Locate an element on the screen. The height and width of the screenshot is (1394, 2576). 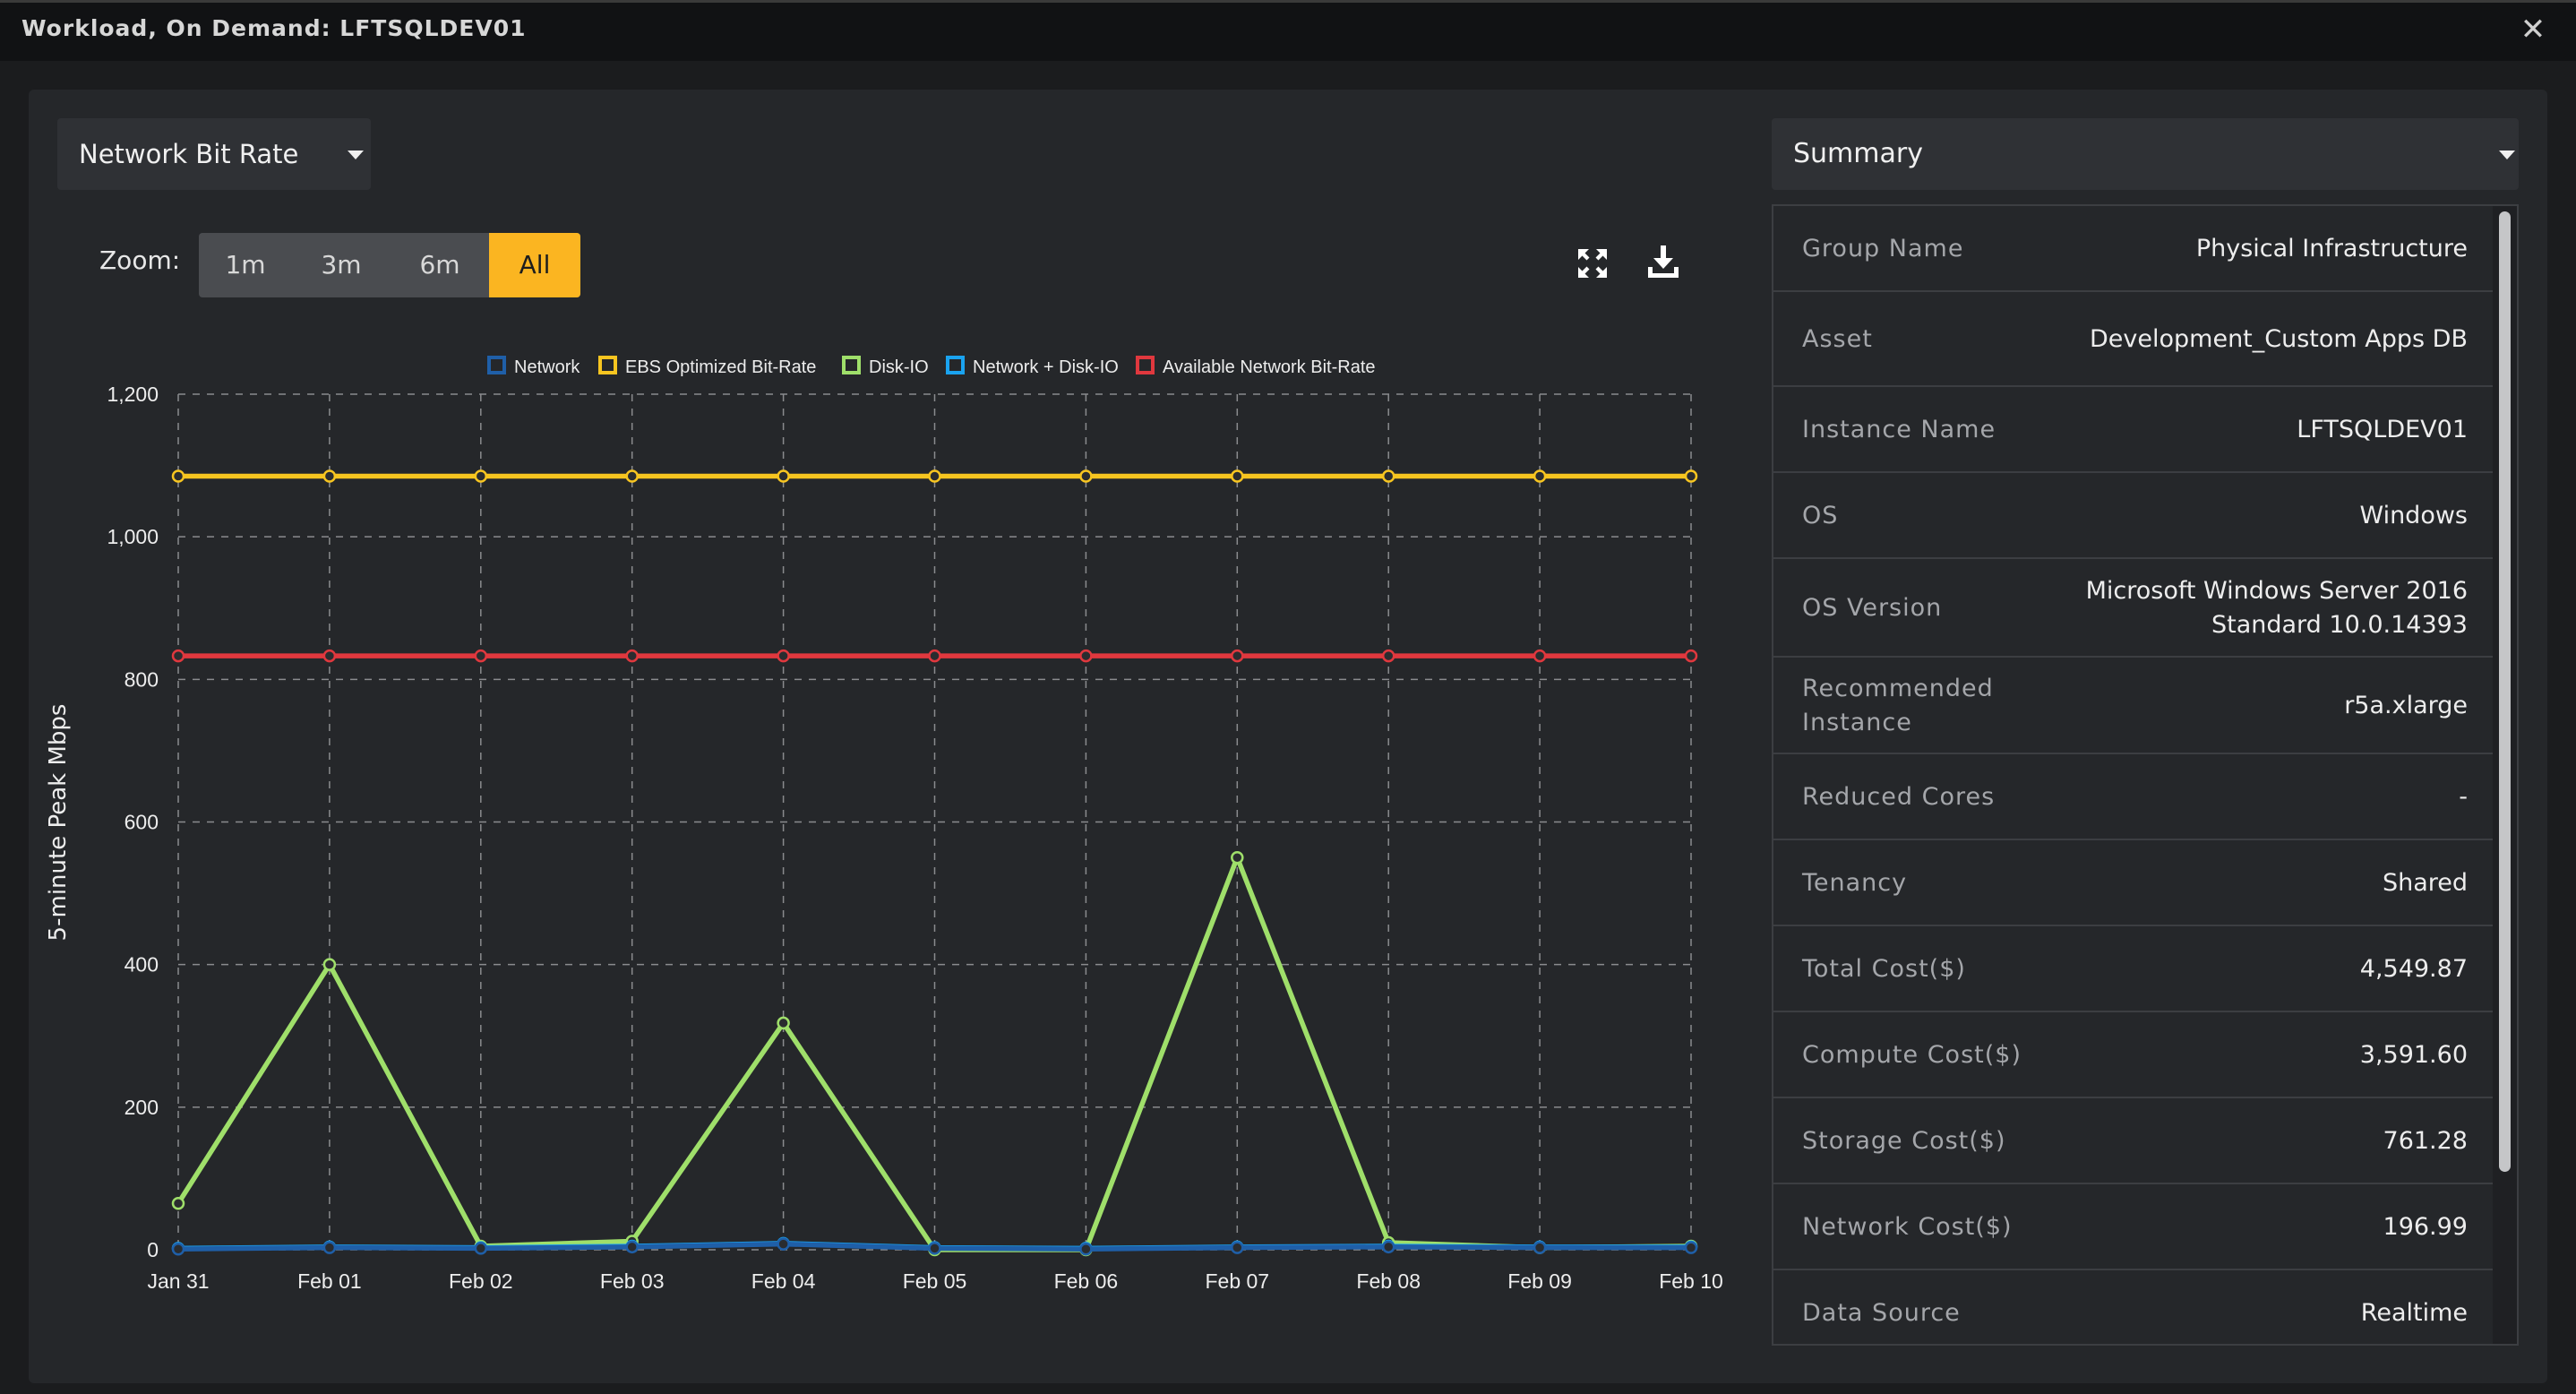
metric-dropdown: Network Bit Rate is located at coordinates (214, 154).